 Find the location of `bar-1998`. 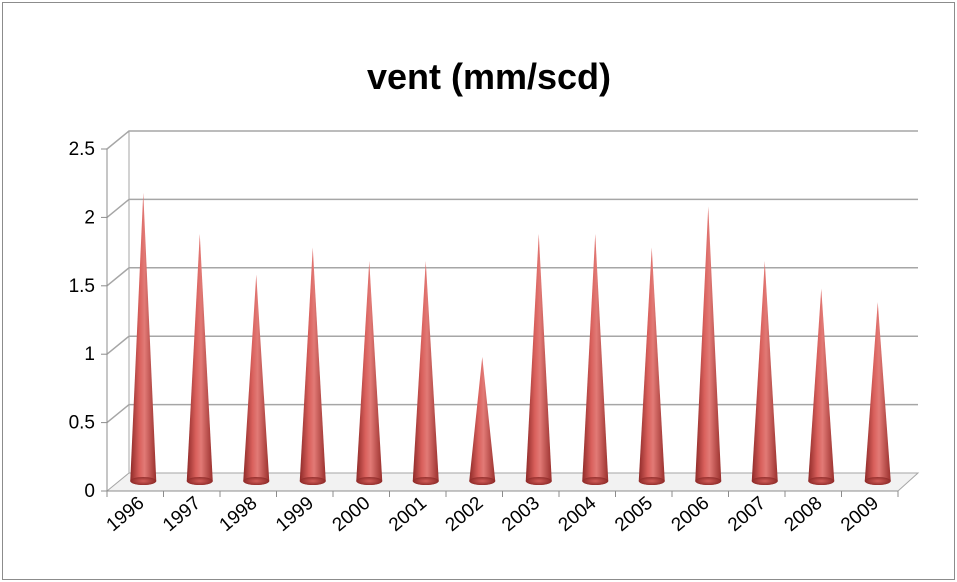

bar-1998 is located at coordinates (256, 379).